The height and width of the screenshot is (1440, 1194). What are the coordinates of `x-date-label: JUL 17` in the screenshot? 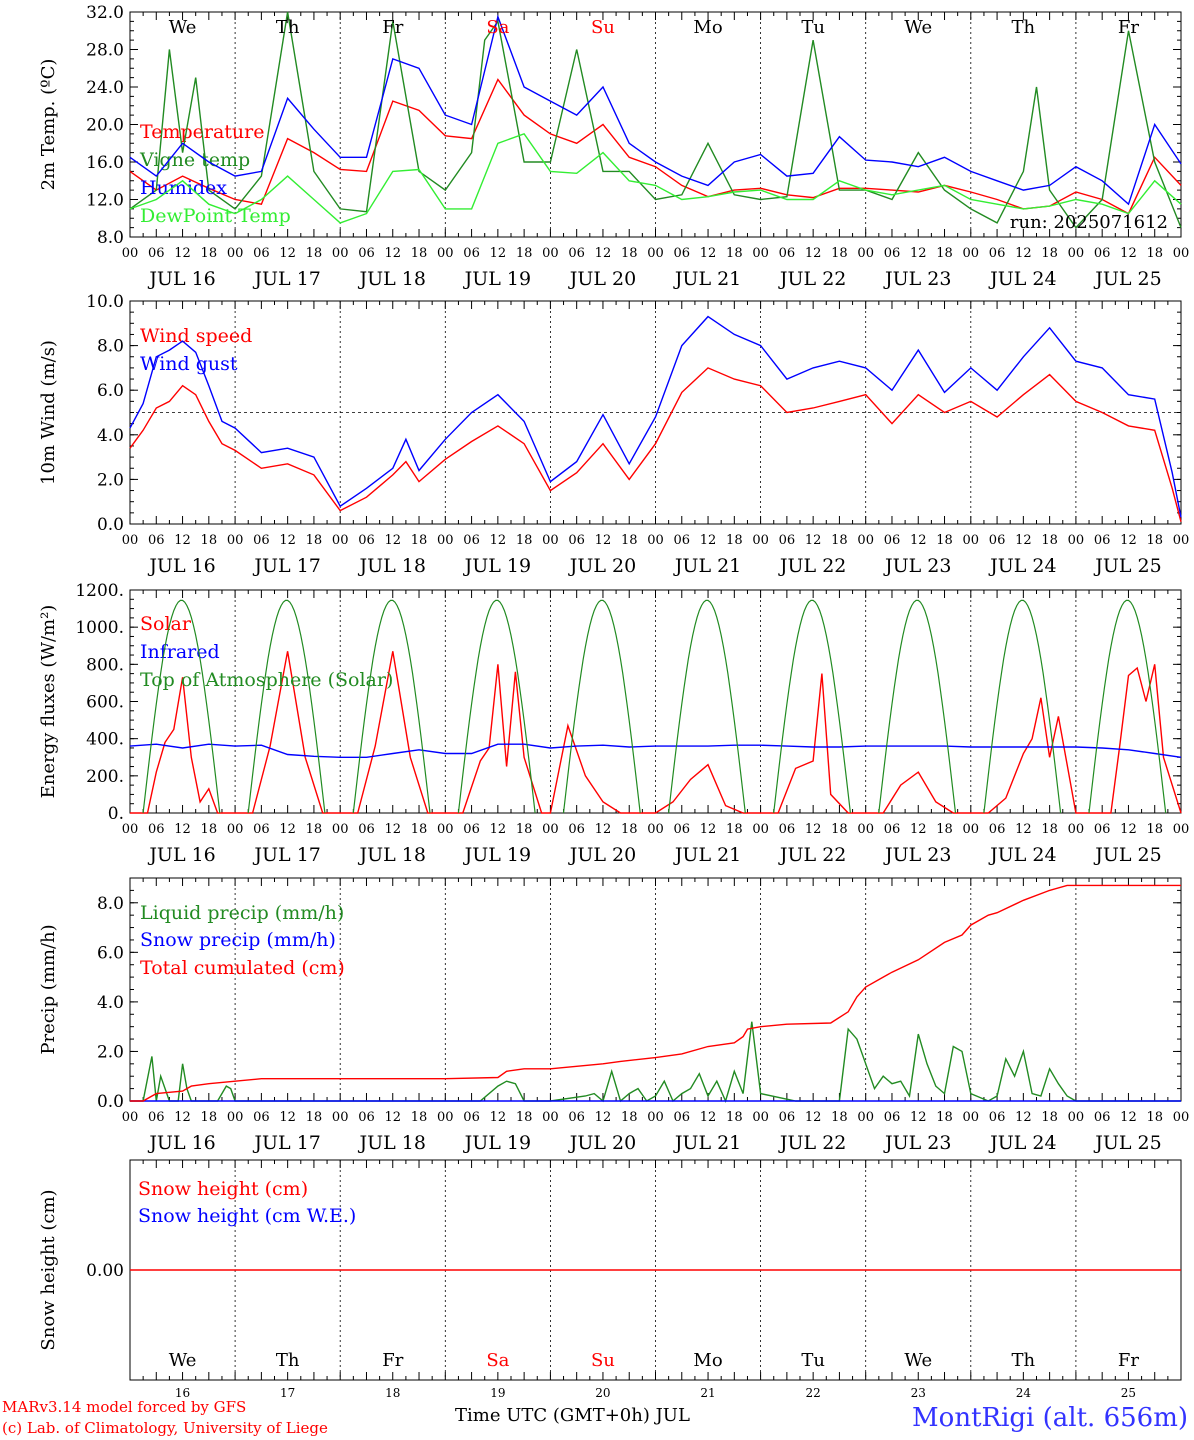 It's located at (286, 566).